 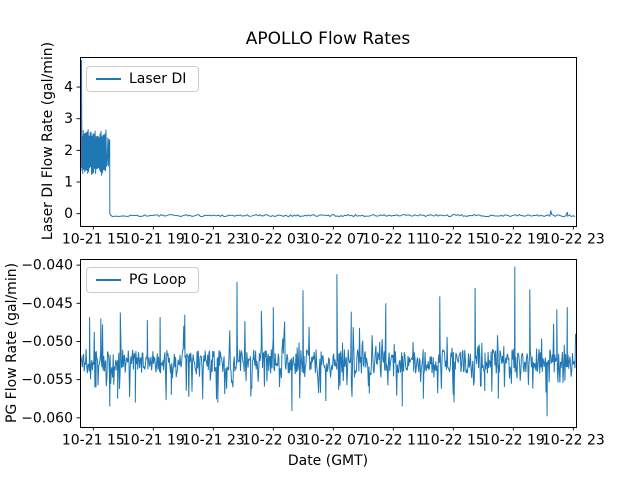 What do you see at coordinates (68, 151) in the screenshot?
I see `y-tick-label: 2` at bounding box center [68, 151].